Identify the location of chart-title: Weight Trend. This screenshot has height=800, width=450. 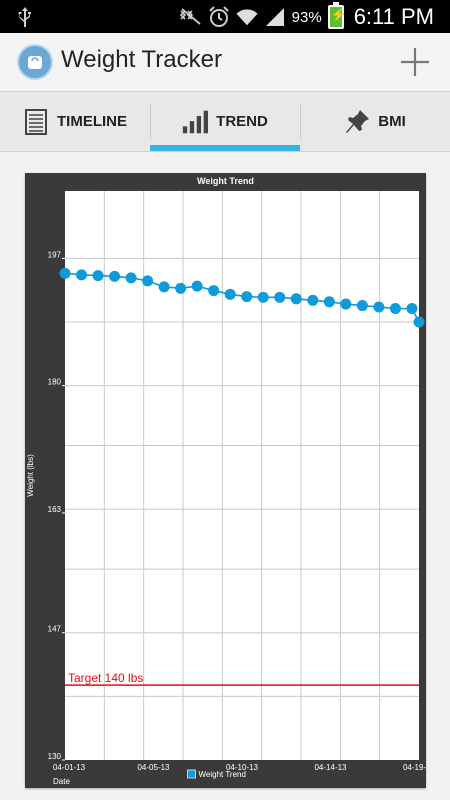
(225, 181).